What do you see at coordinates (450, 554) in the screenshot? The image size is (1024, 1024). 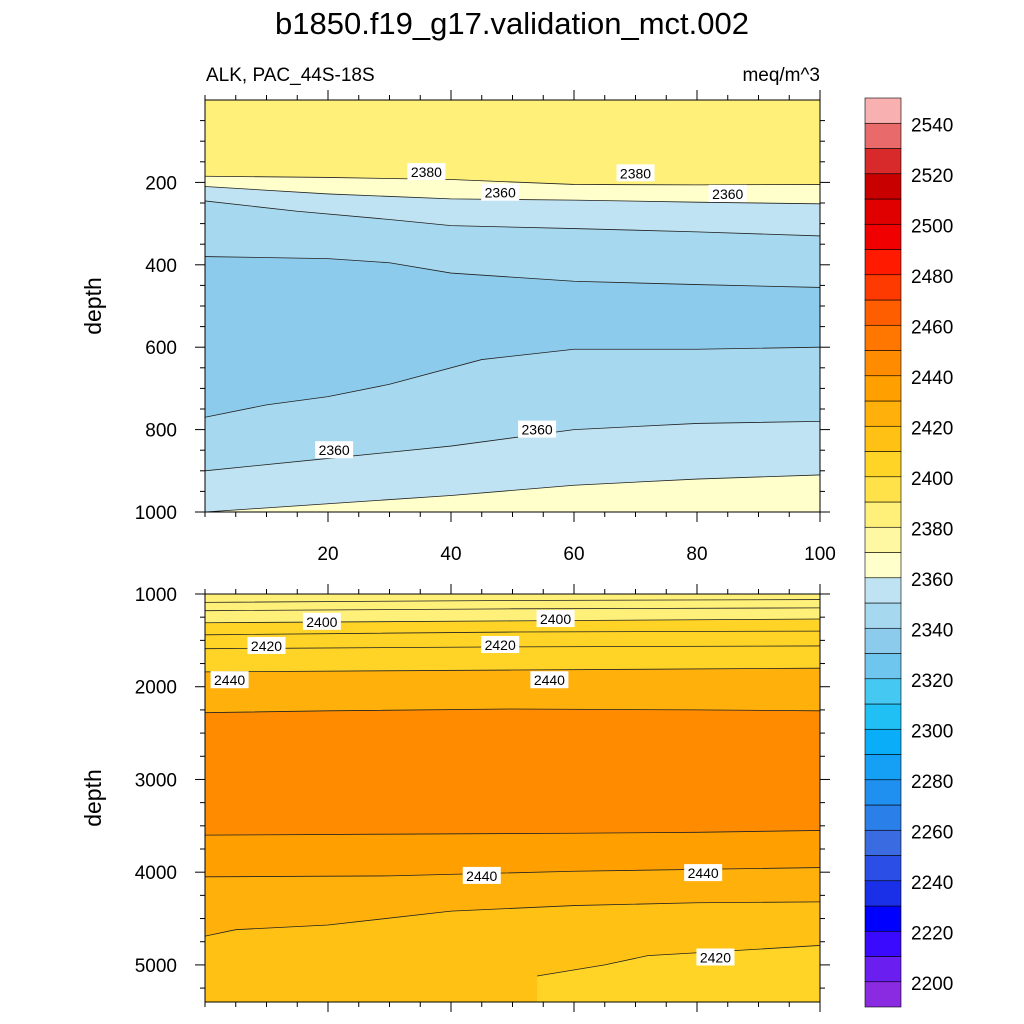 I see `x-tick-label: 40` at bounding box center [450, 554].